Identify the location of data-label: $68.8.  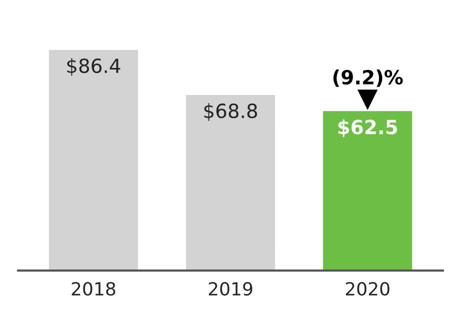
(231, 112).